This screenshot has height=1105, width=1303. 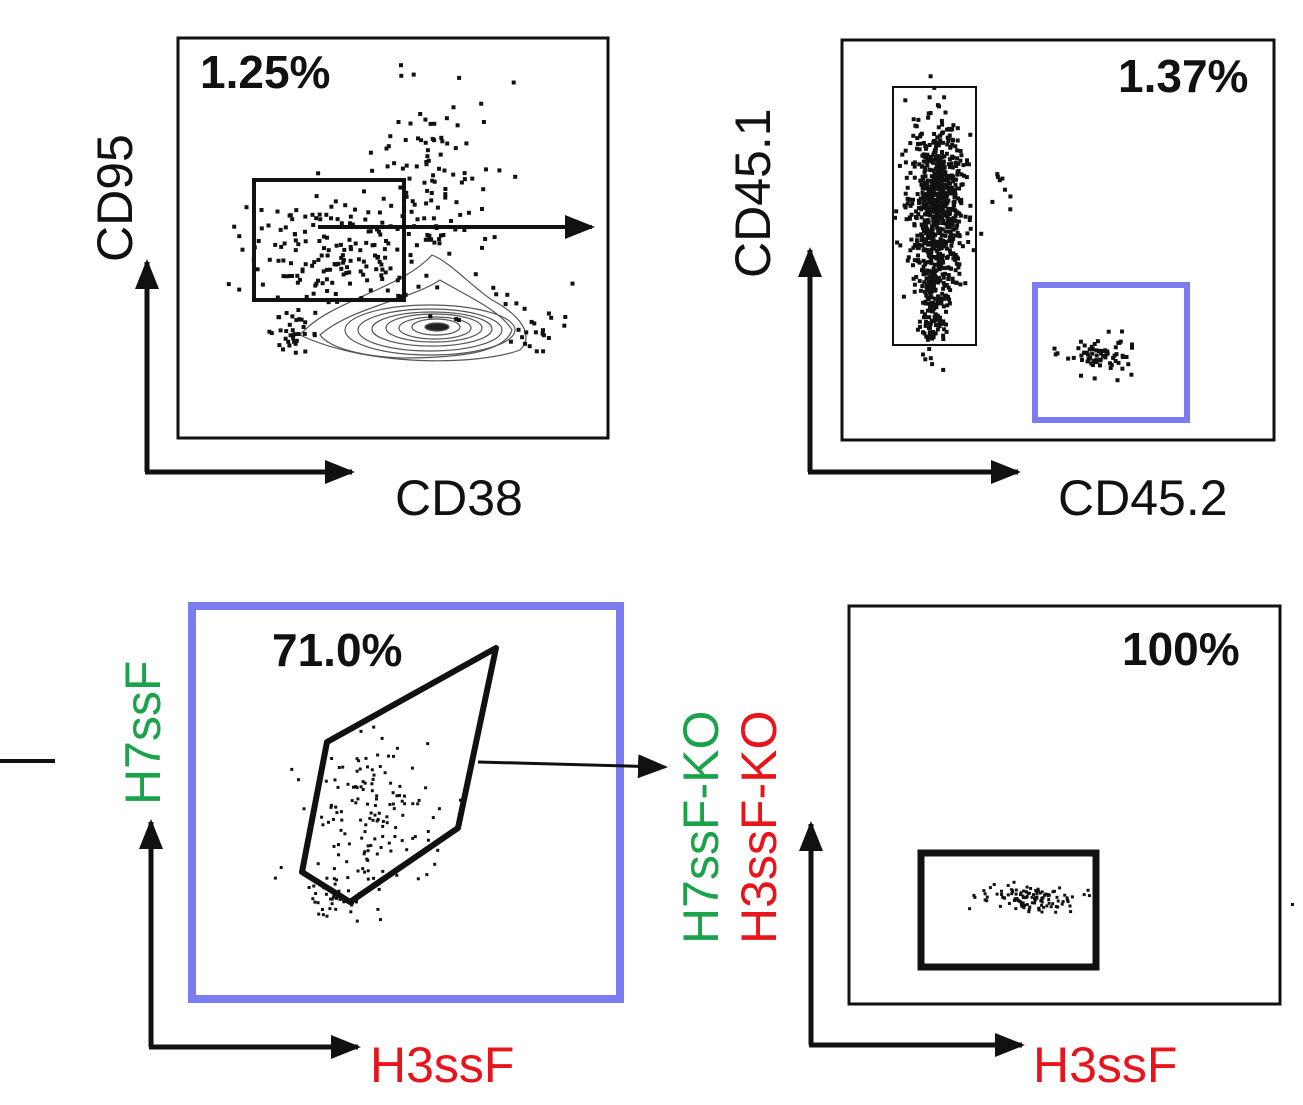 I want to click on y-axis-label-line2: H3ssF-KO, so click(x=759, y=827).